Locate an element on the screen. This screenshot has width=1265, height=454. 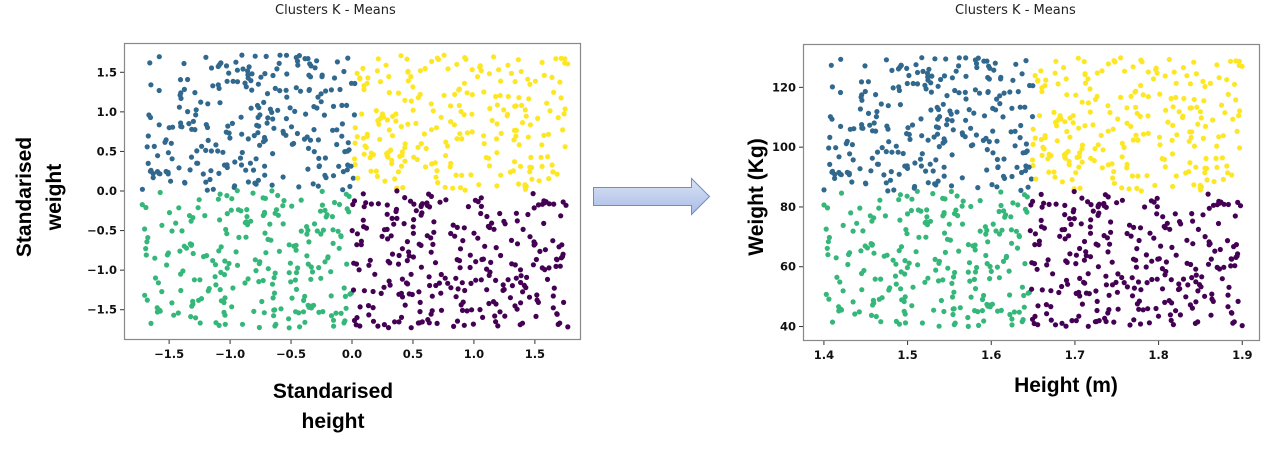
x-tick-label: −0.5 is located at coordinates (291, 354).